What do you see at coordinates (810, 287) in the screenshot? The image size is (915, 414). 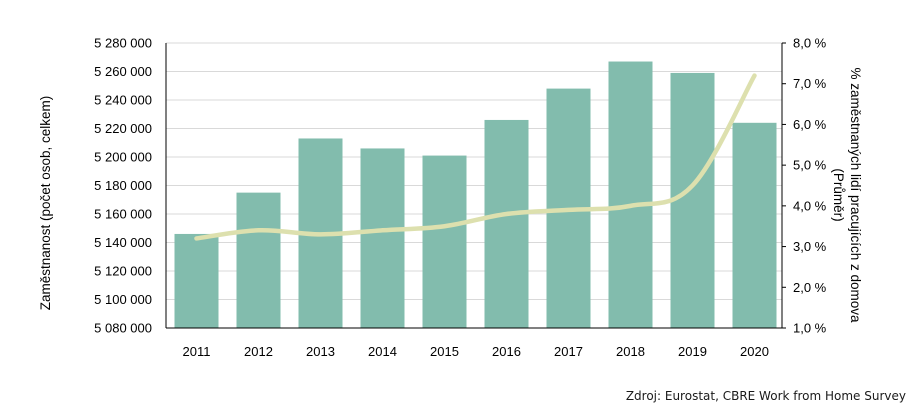 I see `y-right-tick-label: 2,0 %` at bounding box center [810, 287].